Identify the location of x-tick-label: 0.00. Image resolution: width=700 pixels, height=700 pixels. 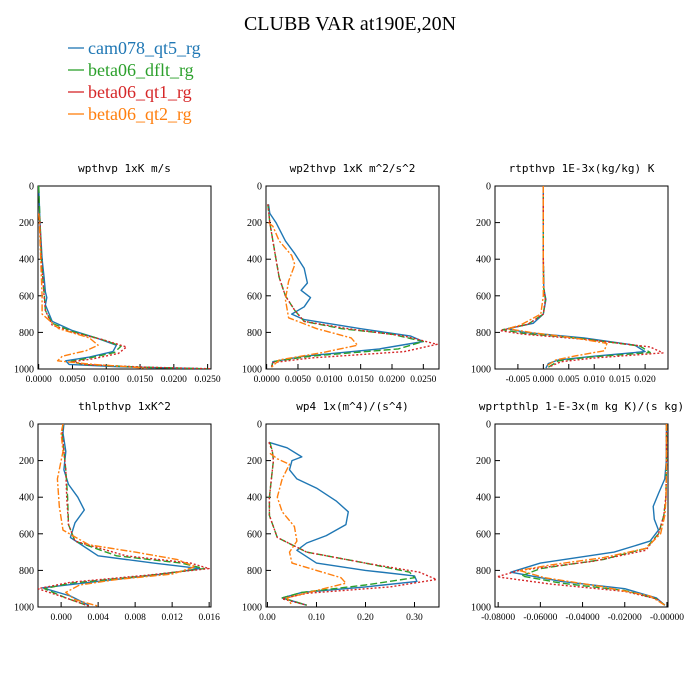
(267, 618).